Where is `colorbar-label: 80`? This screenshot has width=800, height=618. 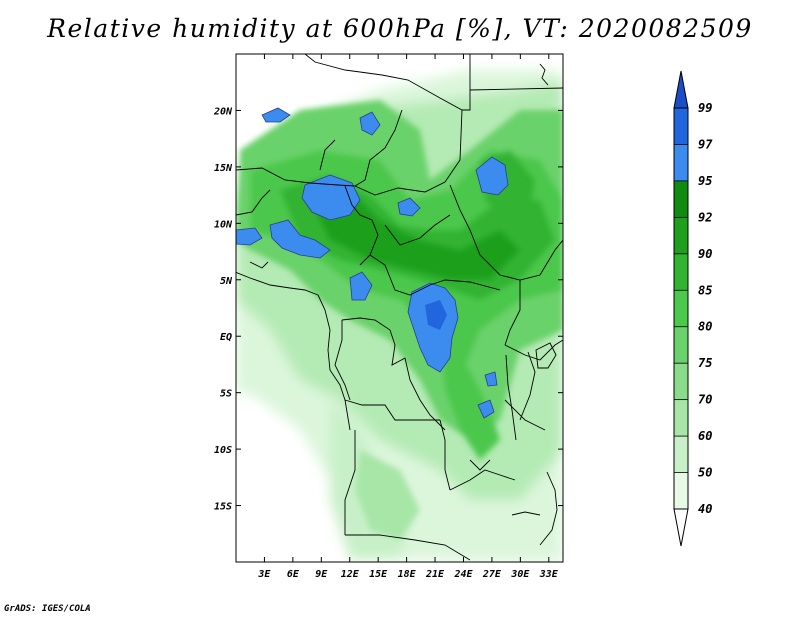
colorbar-label: 80 is located at coordinates (705, 327).